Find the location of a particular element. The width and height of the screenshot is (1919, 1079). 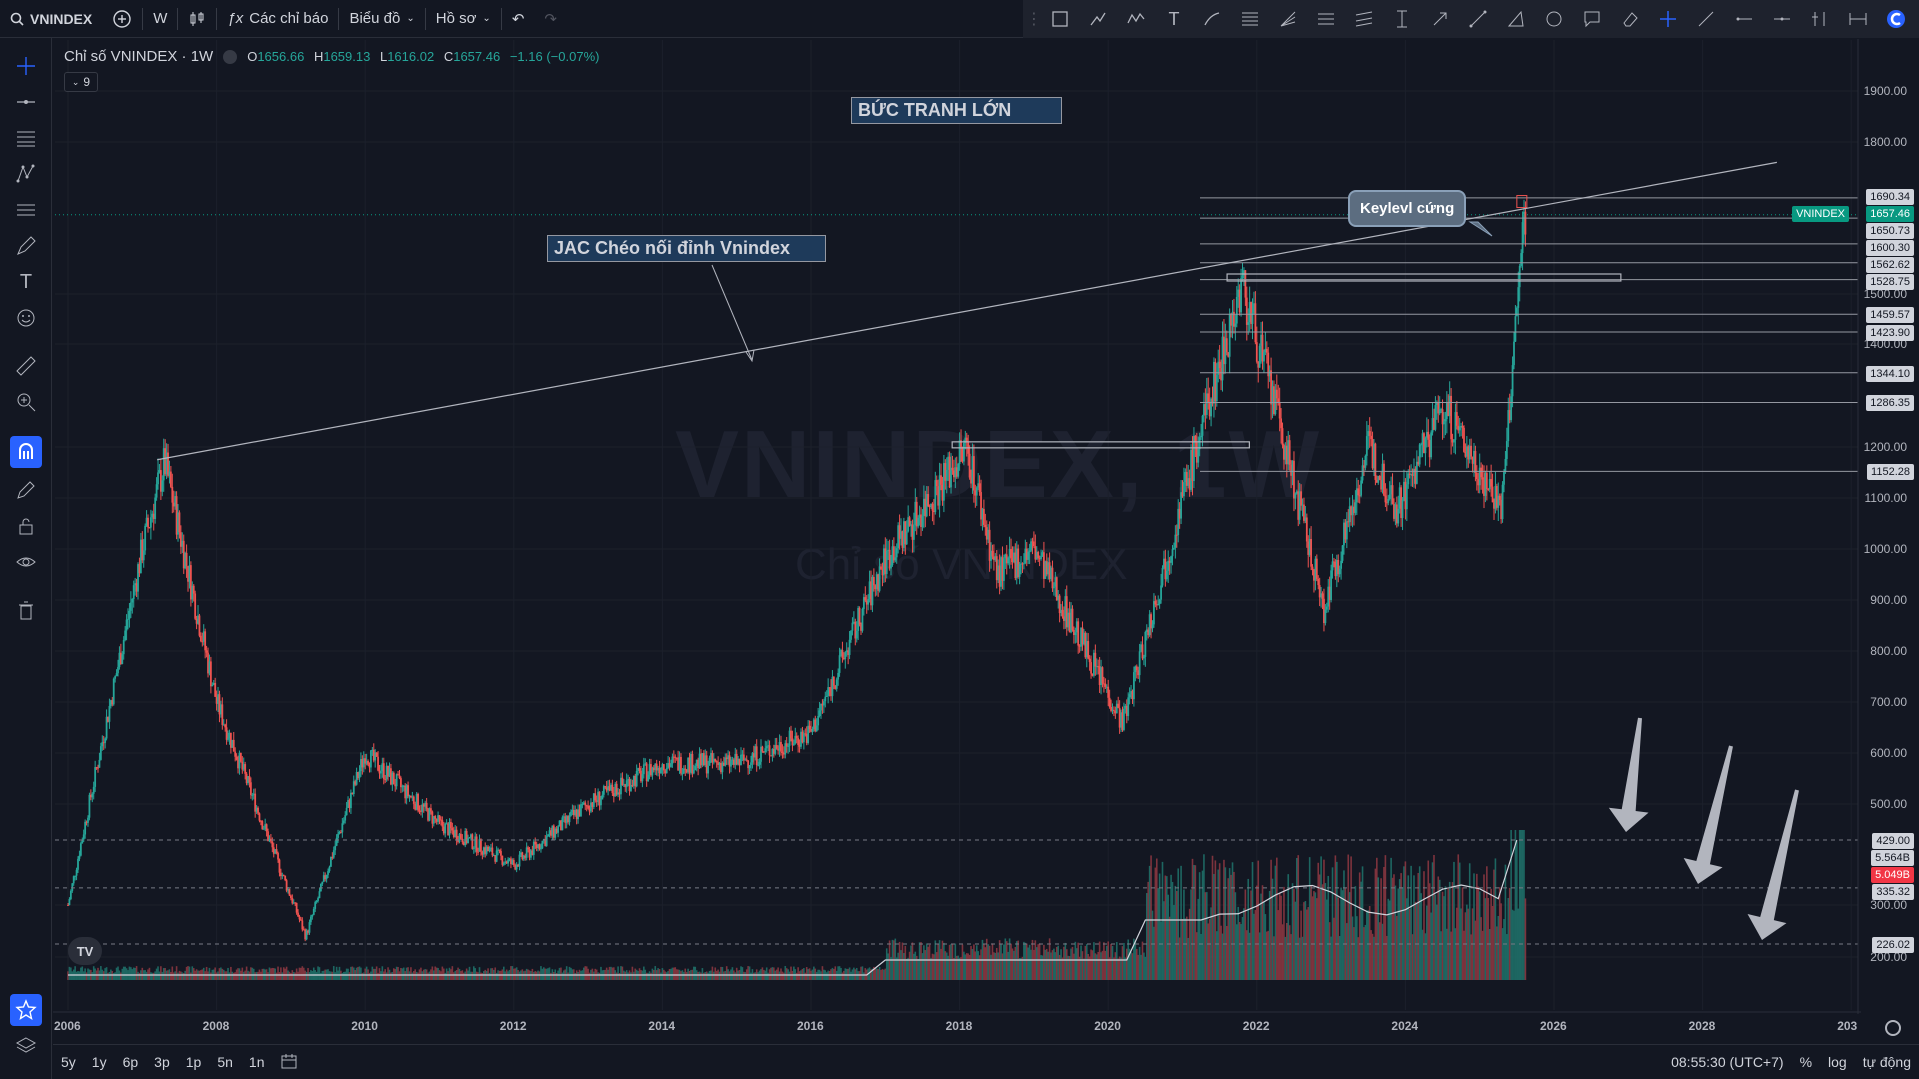

fib-retracement-tool is located at coordinates (1250, 19).